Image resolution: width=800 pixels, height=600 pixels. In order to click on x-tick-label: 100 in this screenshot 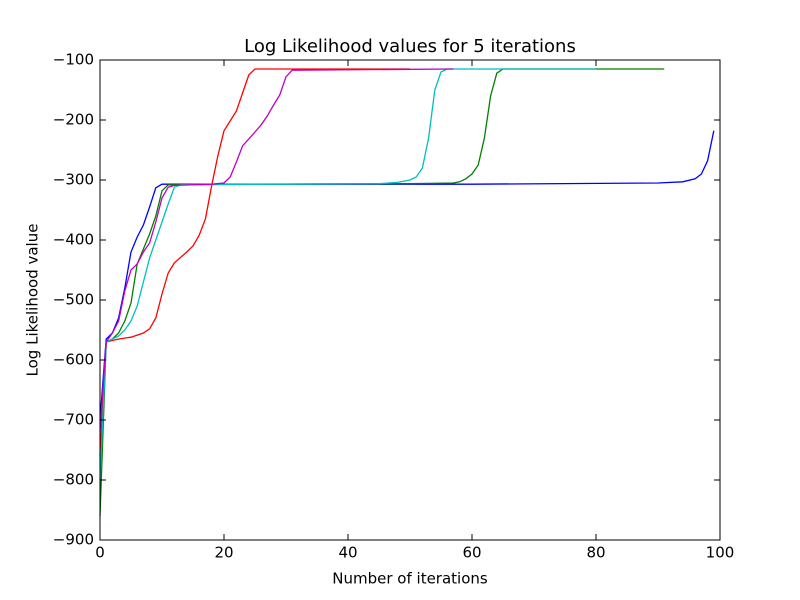, I will do `click(720, 553)`.